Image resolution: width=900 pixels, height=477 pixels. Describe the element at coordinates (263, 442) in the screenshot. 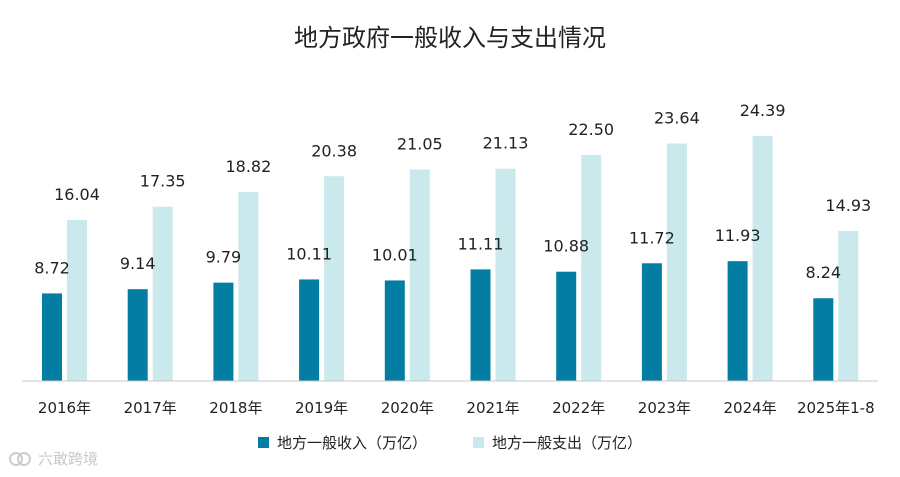

I see `legend-swatch-income` at that location.